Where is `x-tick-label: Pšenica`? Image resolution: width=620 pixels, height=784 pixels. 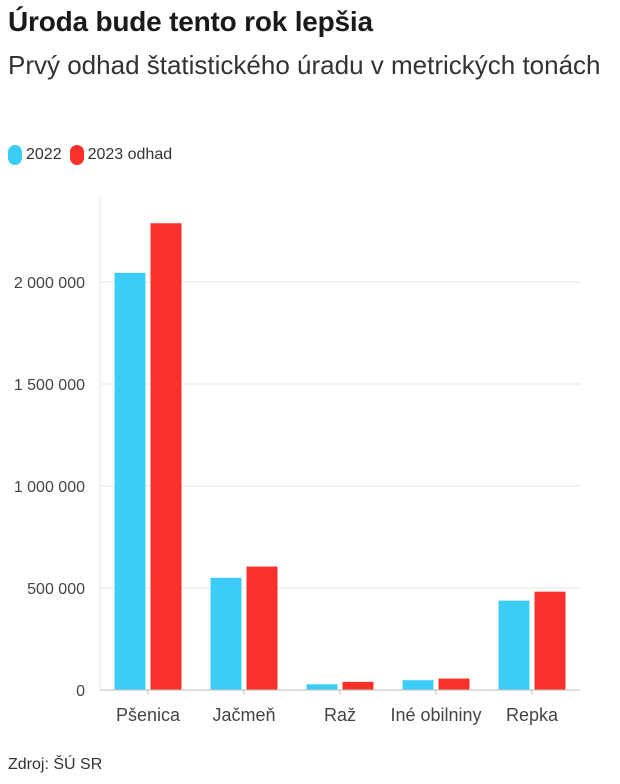 x-tick-label: Pšenica is located at coordinates (148, 715).